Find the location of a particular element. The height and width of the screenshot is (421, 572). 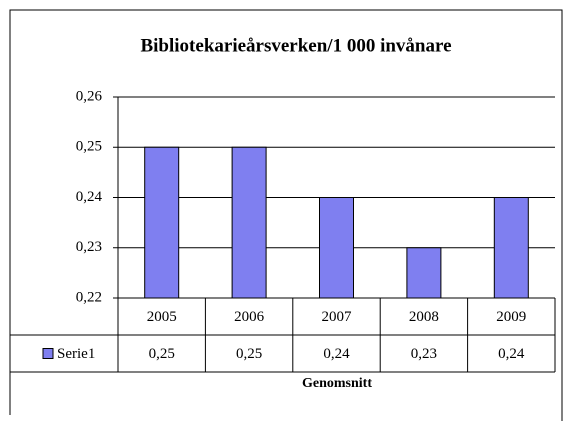

chart-title: Bibliotekarieårsverken/1 000 invånare is located at coordinates (295, 45).